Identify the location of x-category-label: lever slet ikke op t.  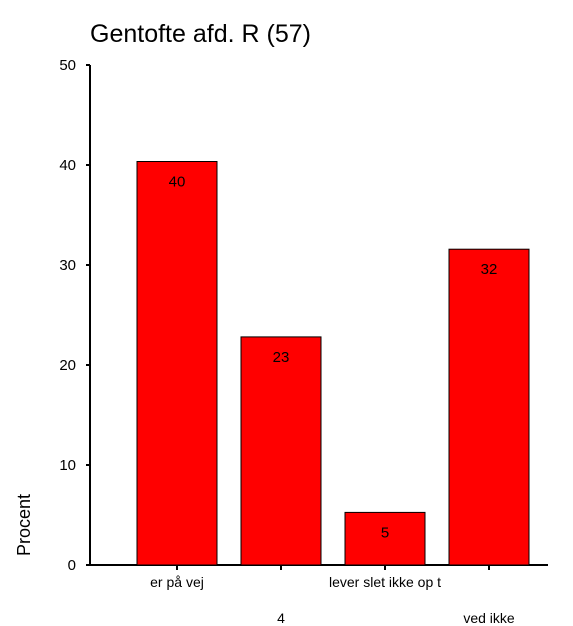
(385, 582).